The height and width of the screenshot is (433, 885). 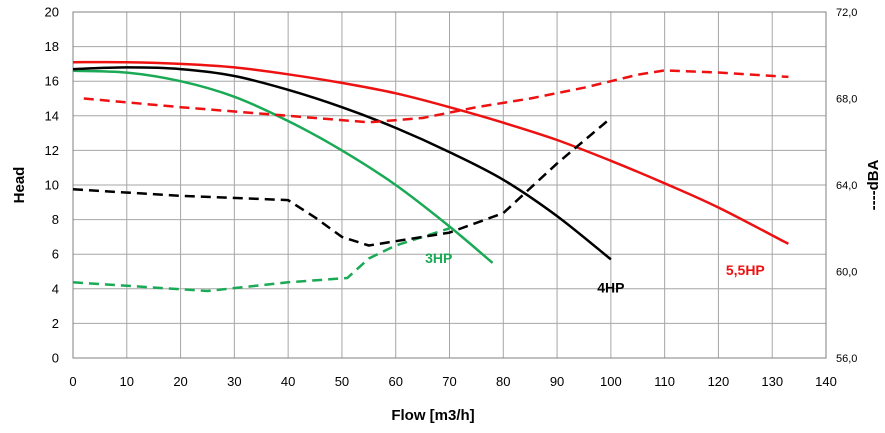 What do you see at coordinates (611, 381) in the screenshot?
I see `x-tick-label: 100` at bounding box center [611, 381].